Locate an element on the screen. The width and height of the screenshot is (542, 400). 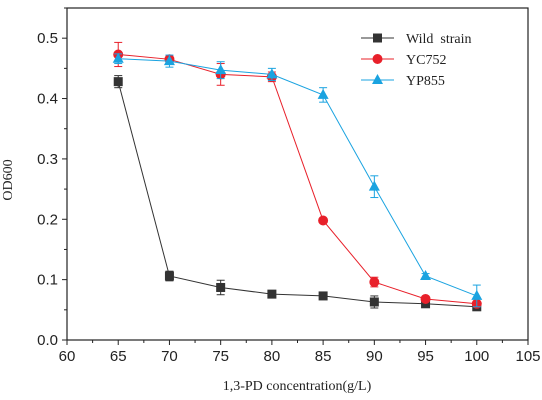
x-tick-label-95: 95 is located at coordinates (425, 356).